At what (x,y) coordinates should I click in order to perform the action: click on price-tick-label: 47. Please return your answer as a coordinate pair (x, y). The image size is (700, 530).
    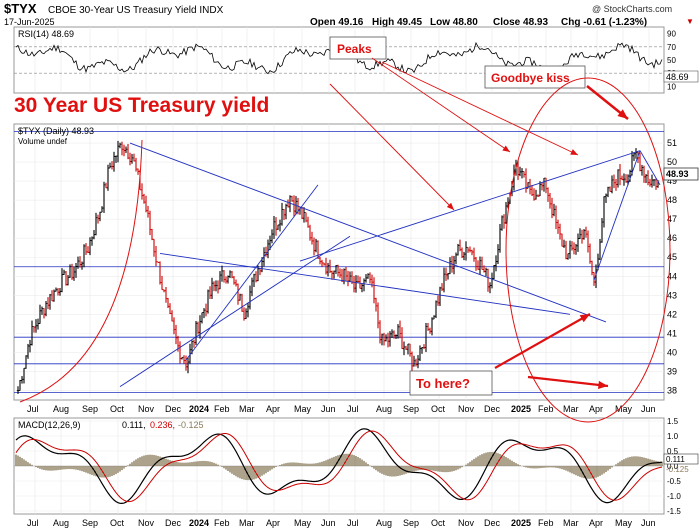
    Looking at the image, I should click on (672, 219).